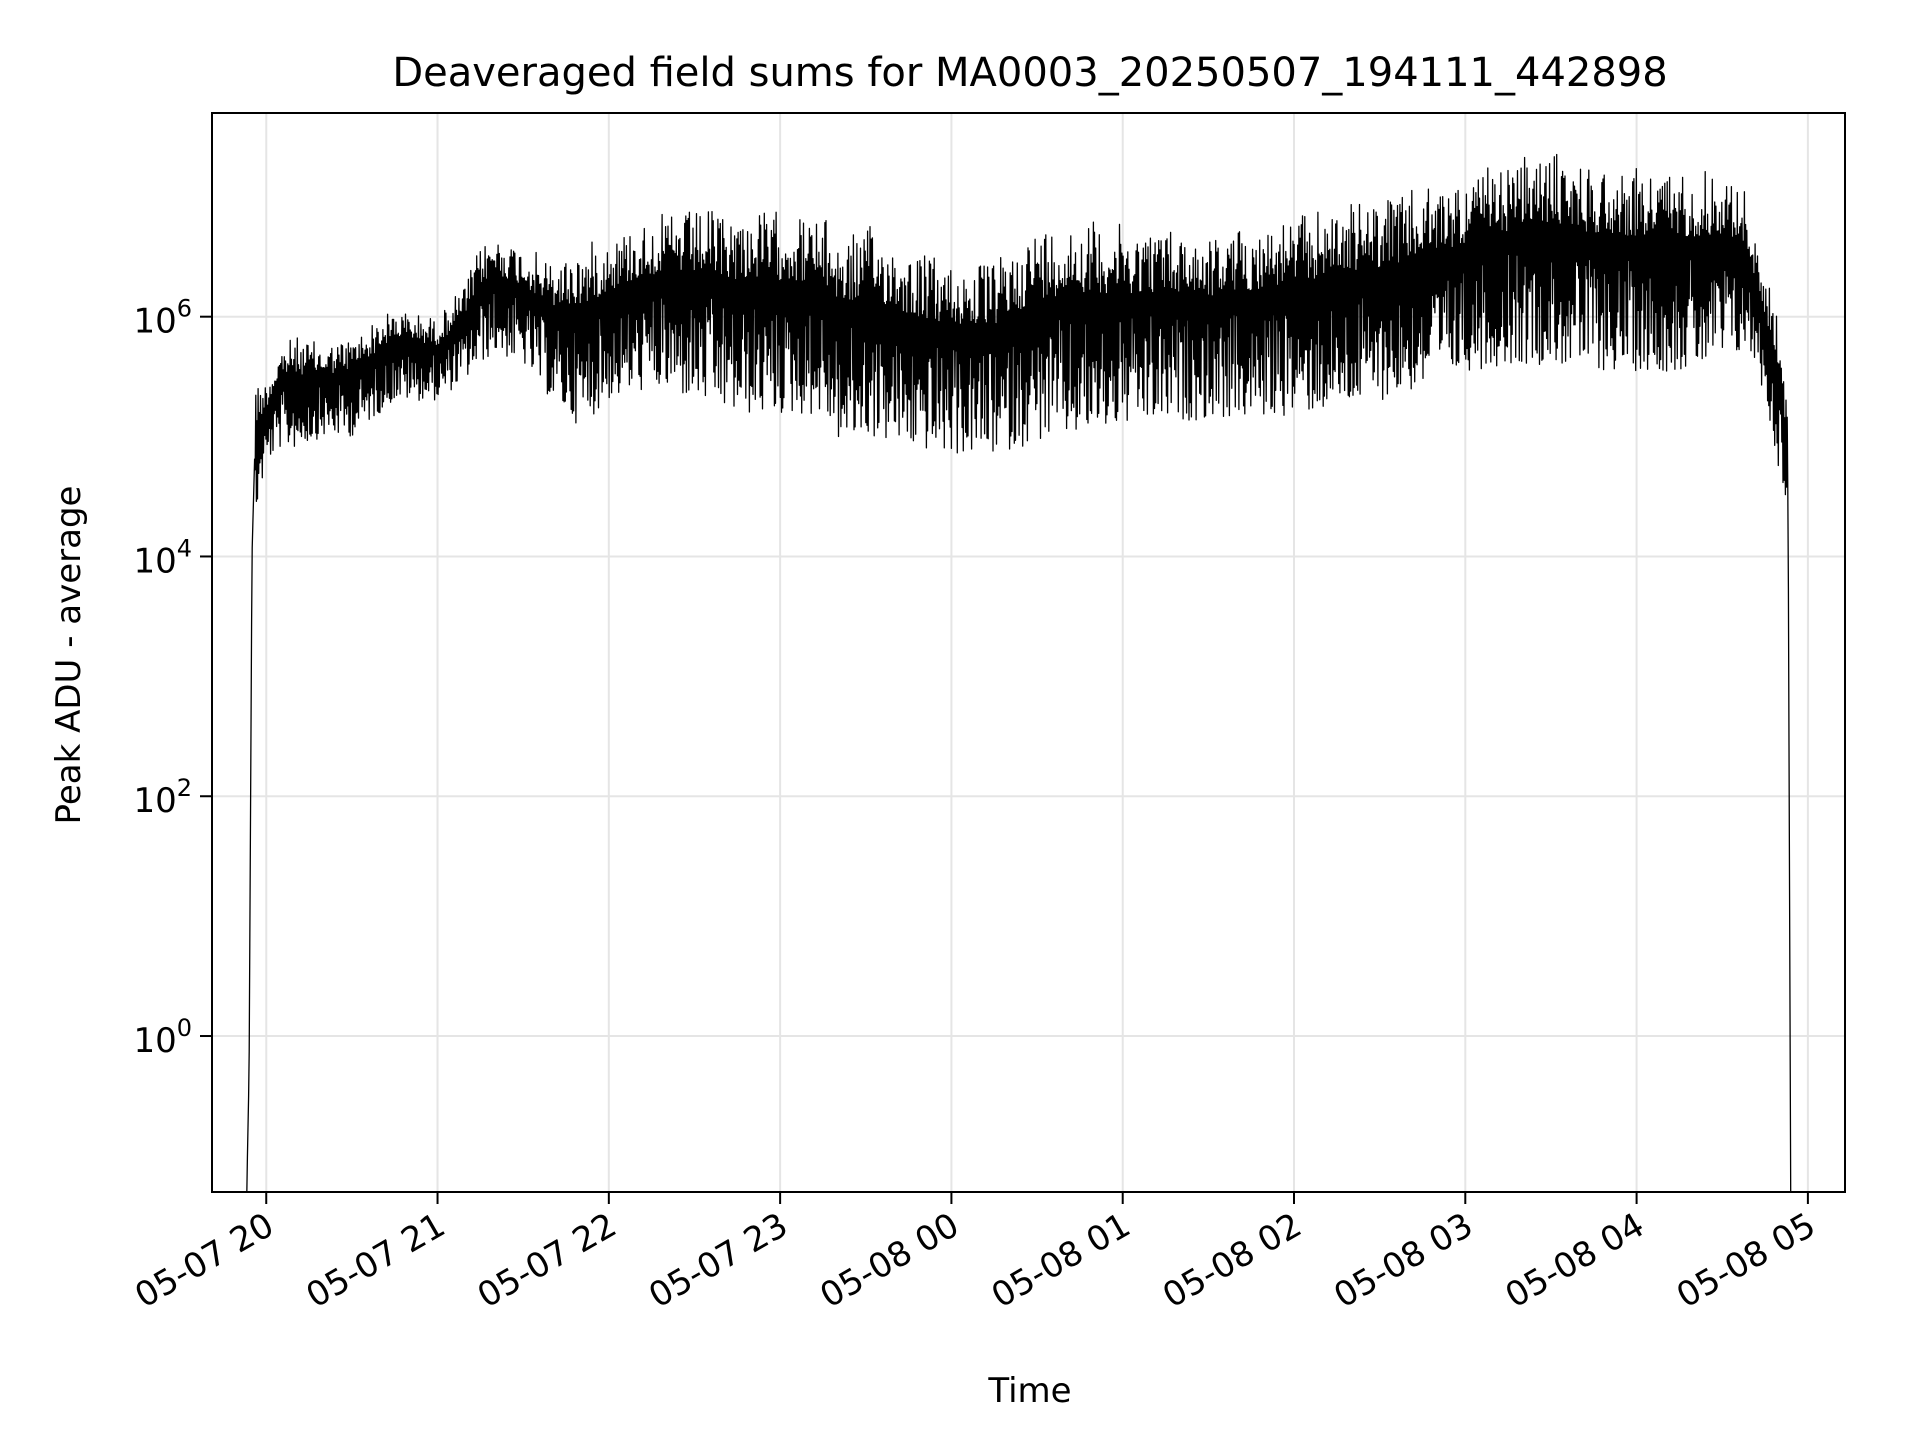  What do you see at coordinates (1232, 1260) in the screenshot?
I see `x-tick-label: 05-08 02` at bounding box center [1232, 1260].